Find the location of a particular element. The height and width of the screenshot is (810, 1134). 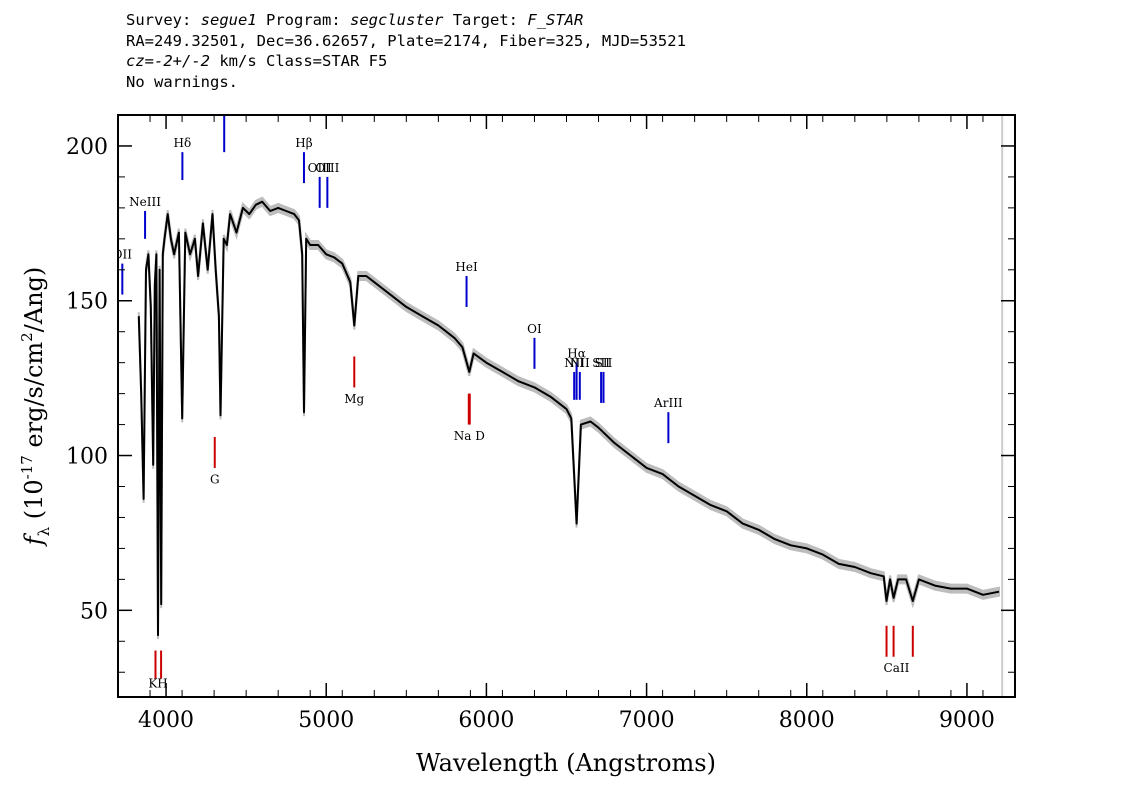

emission-line-label: HeI is located at coordinates (466, 267).